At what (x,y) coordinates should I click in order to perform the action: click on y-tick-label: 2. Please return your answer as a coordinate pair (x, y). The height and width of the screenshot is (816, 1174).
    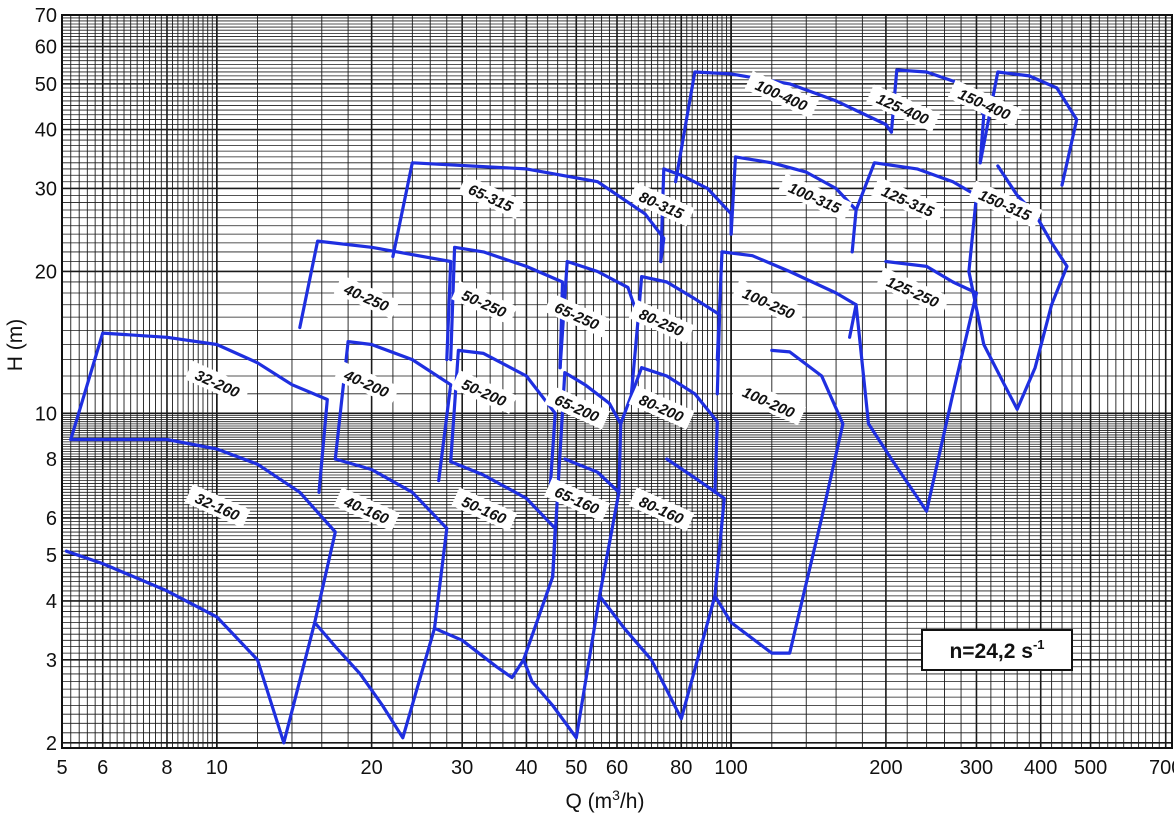
    Looking at the image, I should click on (51, 744).